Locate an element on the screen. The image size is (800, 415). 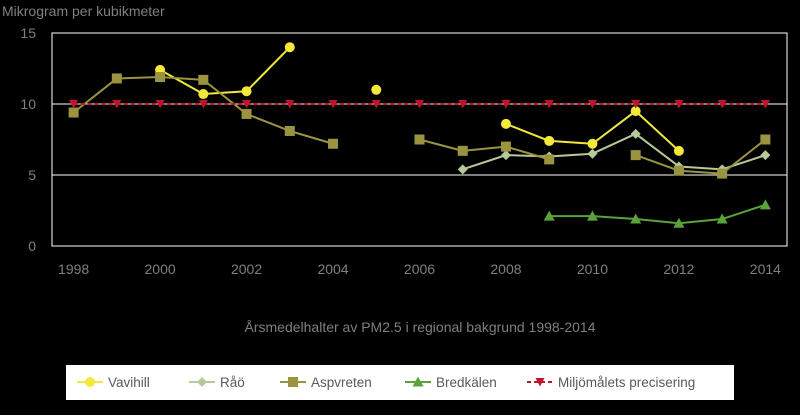
x-tick-label: 2014 is located at coordinates (765, 269).